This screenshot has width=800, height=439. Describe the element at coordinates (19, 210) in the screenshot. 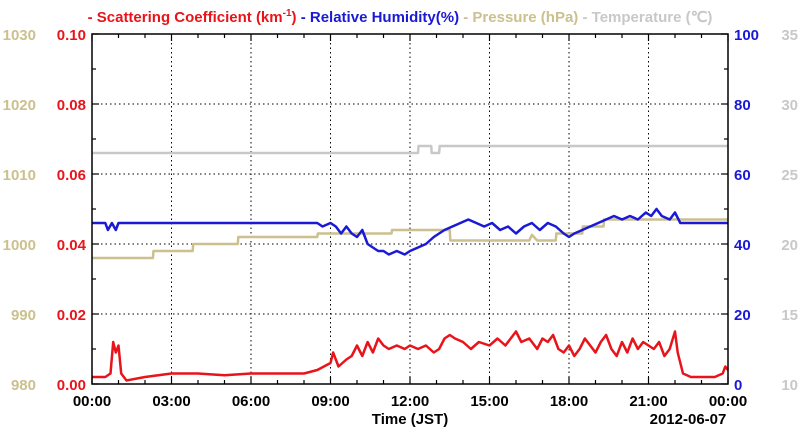

I see `pressure-axis-labels: 980 990 1000 1010 1020 1030` at that location.